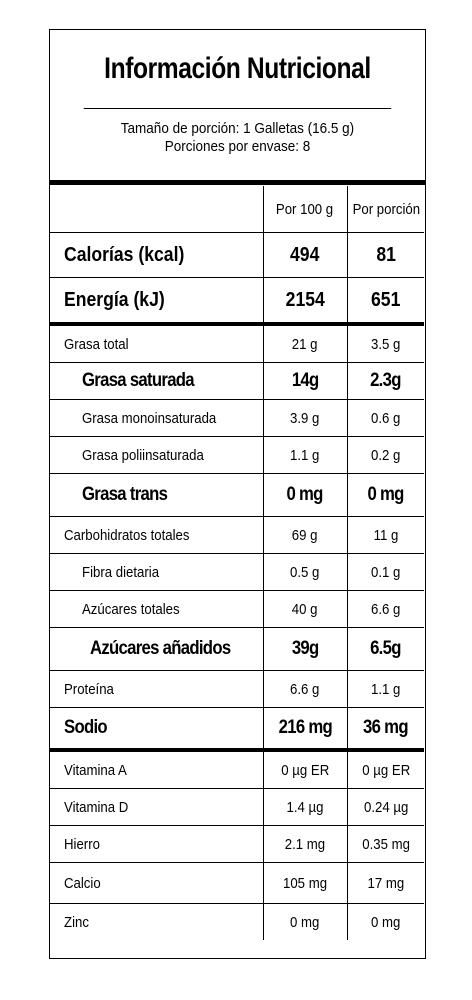  Describe the element at coordinates (304, 728) in the screenshot. I see `row-value-100g: 216 mg` at that location.